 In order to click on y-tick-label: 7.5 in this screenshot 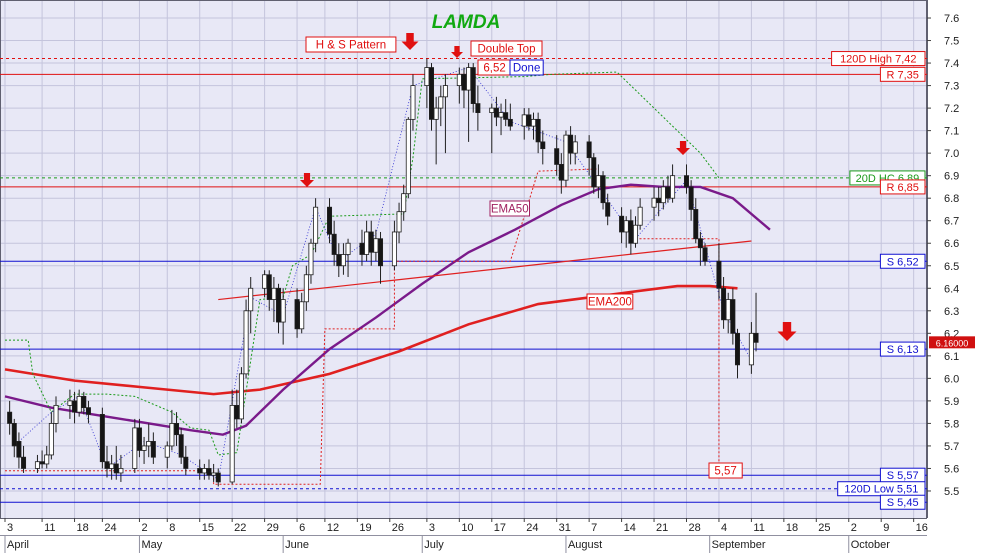, I will do `click(951, 42)`.